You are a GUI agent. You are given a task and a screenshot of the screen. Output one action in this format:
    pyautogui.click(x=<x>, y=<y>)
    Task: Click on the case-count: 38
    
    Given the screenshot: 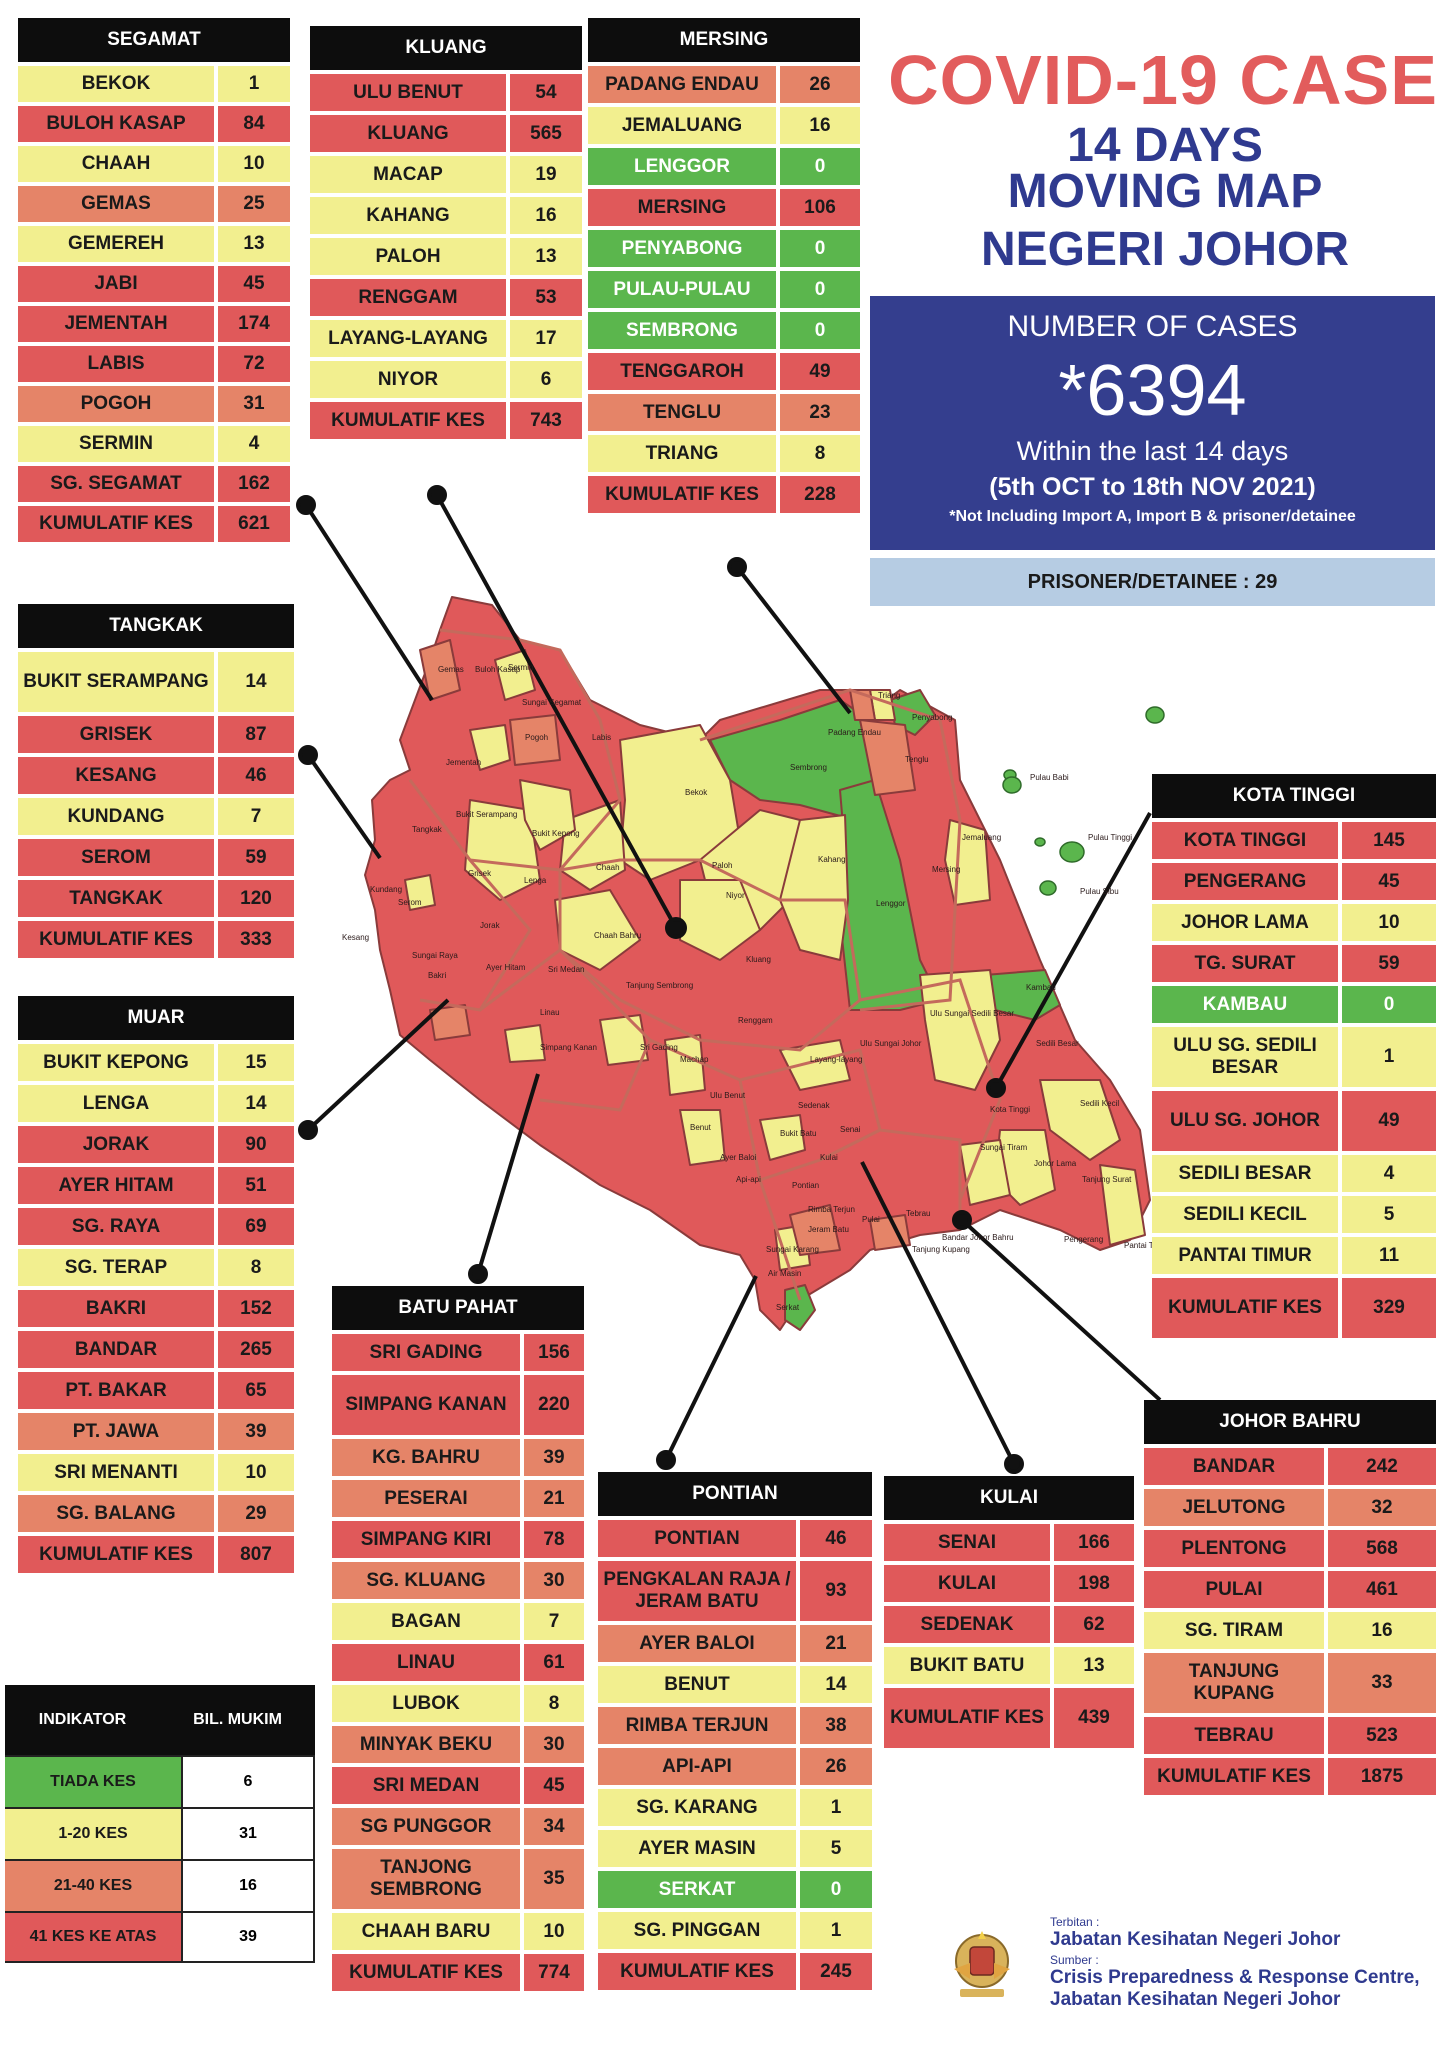 What is the action you would take?
    pyautogui.click(x=834, y=1725)
    